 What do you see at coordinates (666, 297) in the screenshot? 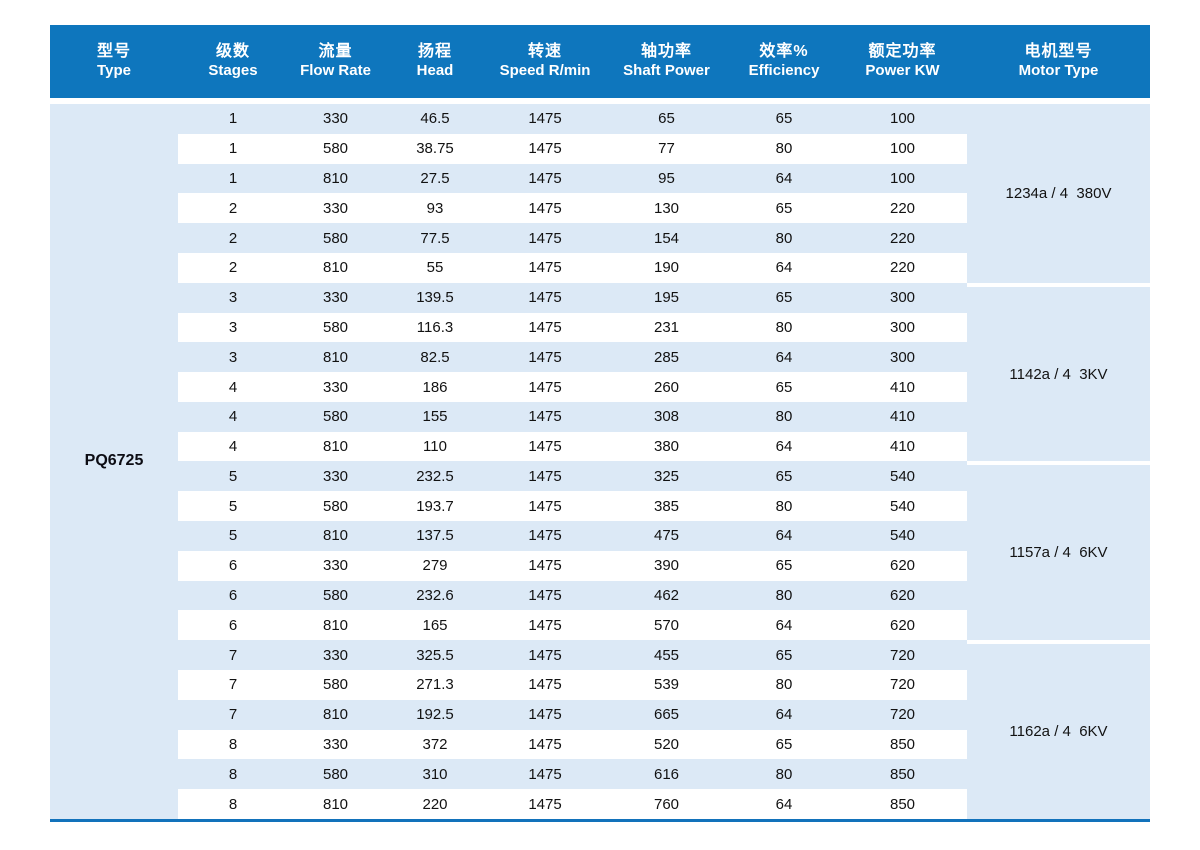
I see `table-cell: 195` at bounding box center [666, 297].